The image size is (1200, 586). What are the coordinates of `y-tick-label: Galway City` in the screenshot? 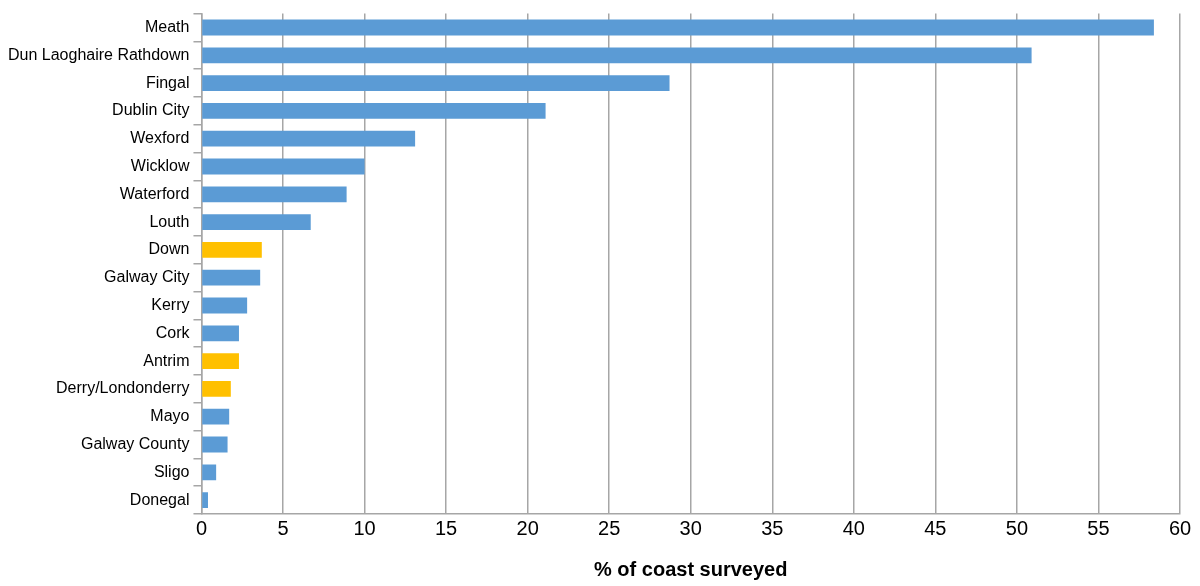 It's located at (147, 277).